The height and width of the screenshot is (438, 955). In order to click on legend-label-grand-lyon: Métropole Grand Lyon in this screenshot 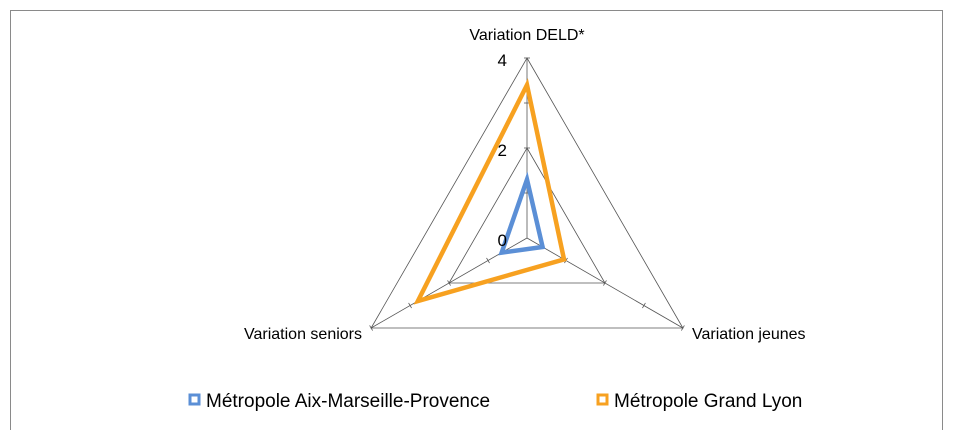, I will do `click(708, 401)`.